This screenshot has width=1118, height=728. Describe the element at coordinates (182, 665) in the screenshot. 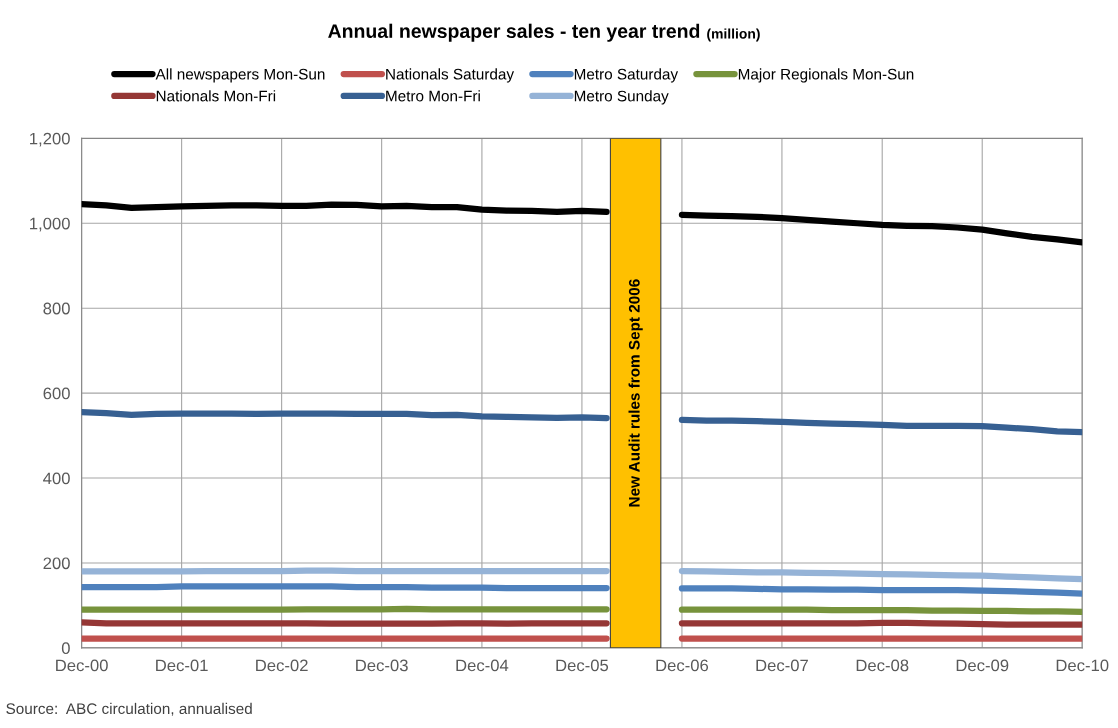

I see `x-tick-label: Dec-01` at that location.